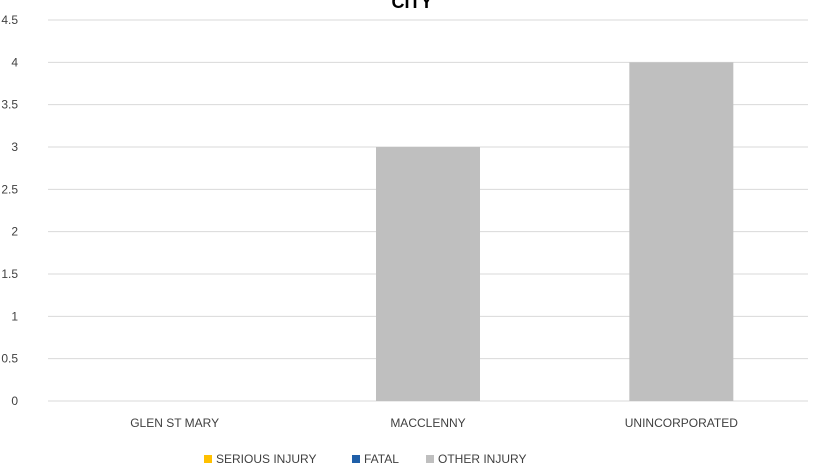 This screenshot has width=823, height=472. What do you see at coordinates (14, 147) in the screenshot?
I see `y-tick-label: 3` at bounding box center [14, 147].